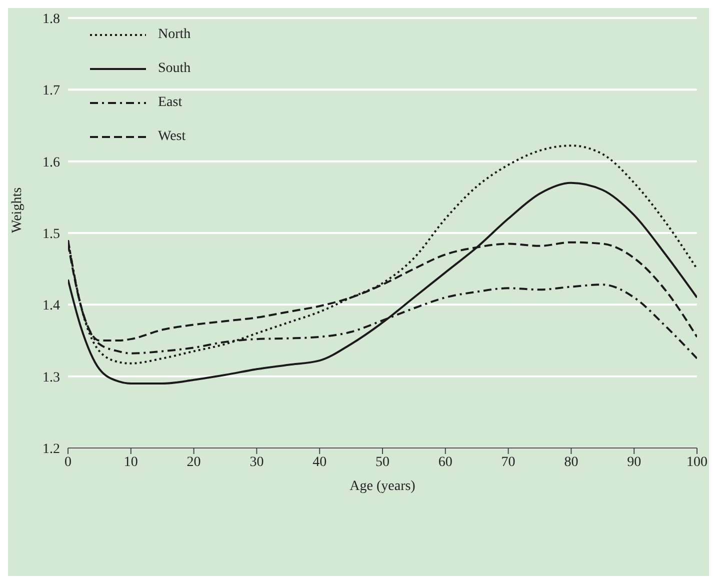 The height and width of the screenshot is (584, 717). I want to click on legend-label: South, so click(174, 69).